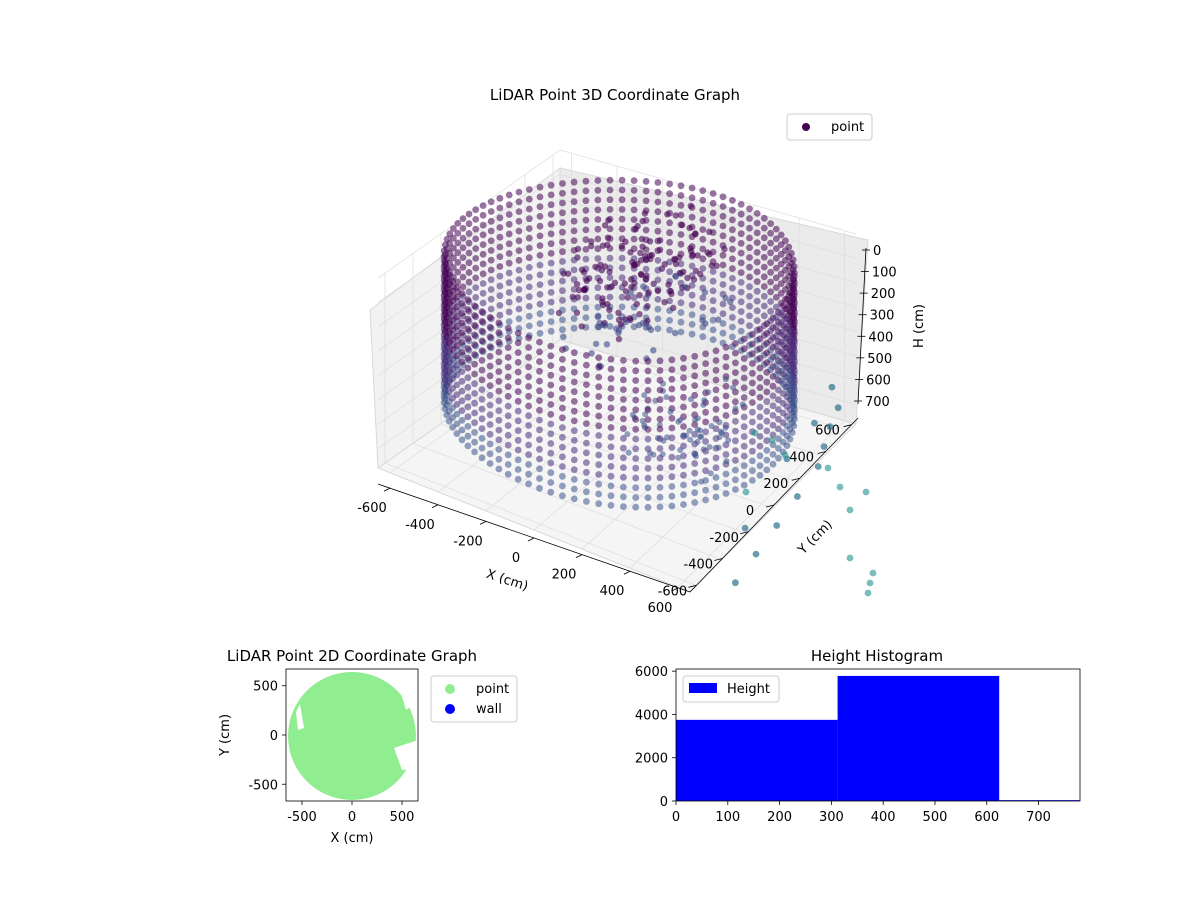 The height and width of the screenshot is (900, 1200). What do you see at coordinates (775, 484) in the screenshot?
I see `y-tick-label-3d: 200` at bounding box center [775, 484].